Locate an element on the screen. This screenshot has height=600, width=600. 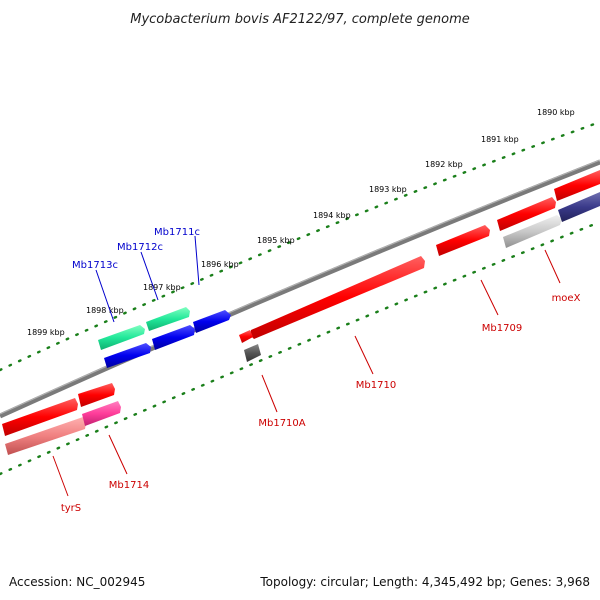
gene-red-right-b is located at coordinates (577, 185).